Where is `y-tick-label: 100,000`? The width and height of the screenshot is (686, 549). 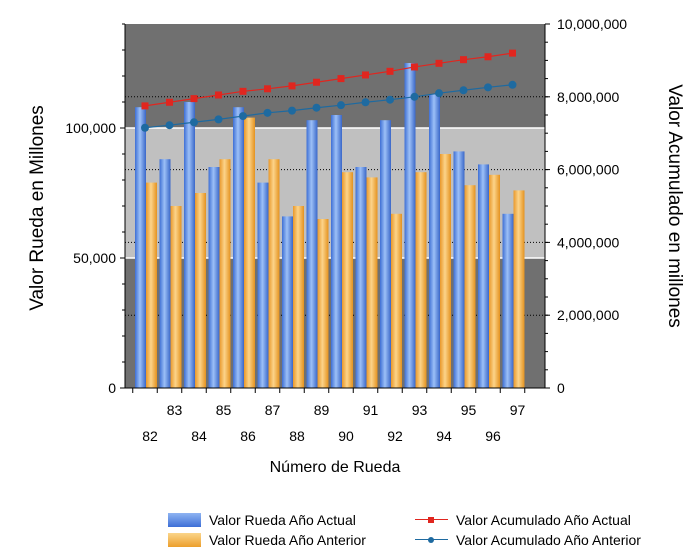
y-tick-label: 100,000 is located at coordinates (90, 128).